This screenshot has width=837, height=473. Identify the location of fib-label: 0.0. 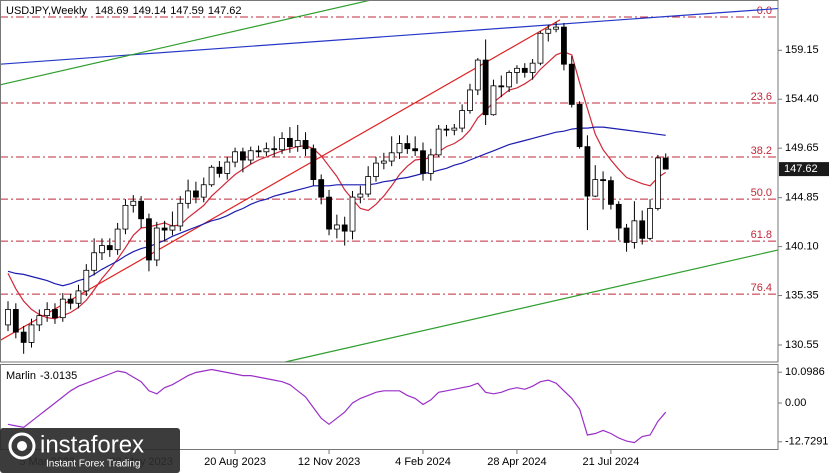
(764, 11).